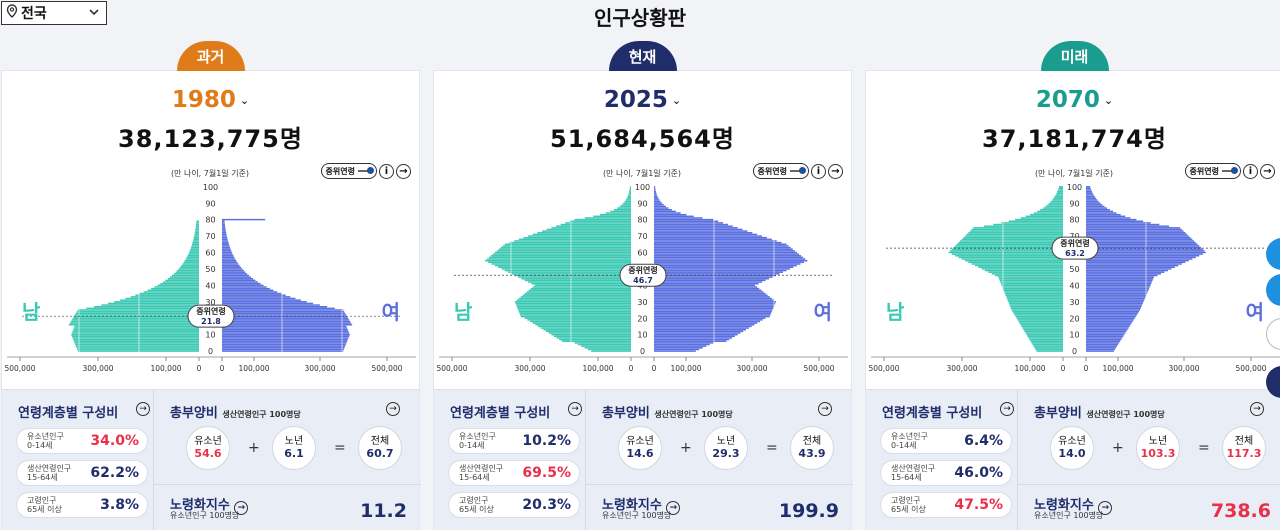  Describe the element at coordinates (42, 500) in the screenshot. I see `row-label-main: 고령인구` at that location.